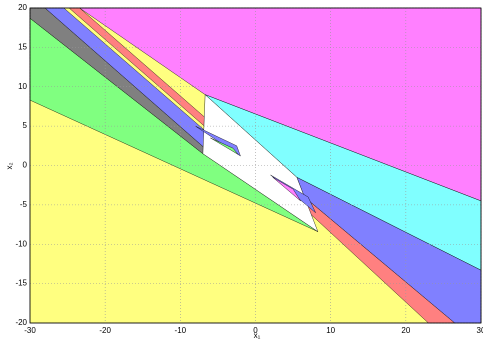  I want to click on y-tick-label: 15, so click(22, 46).